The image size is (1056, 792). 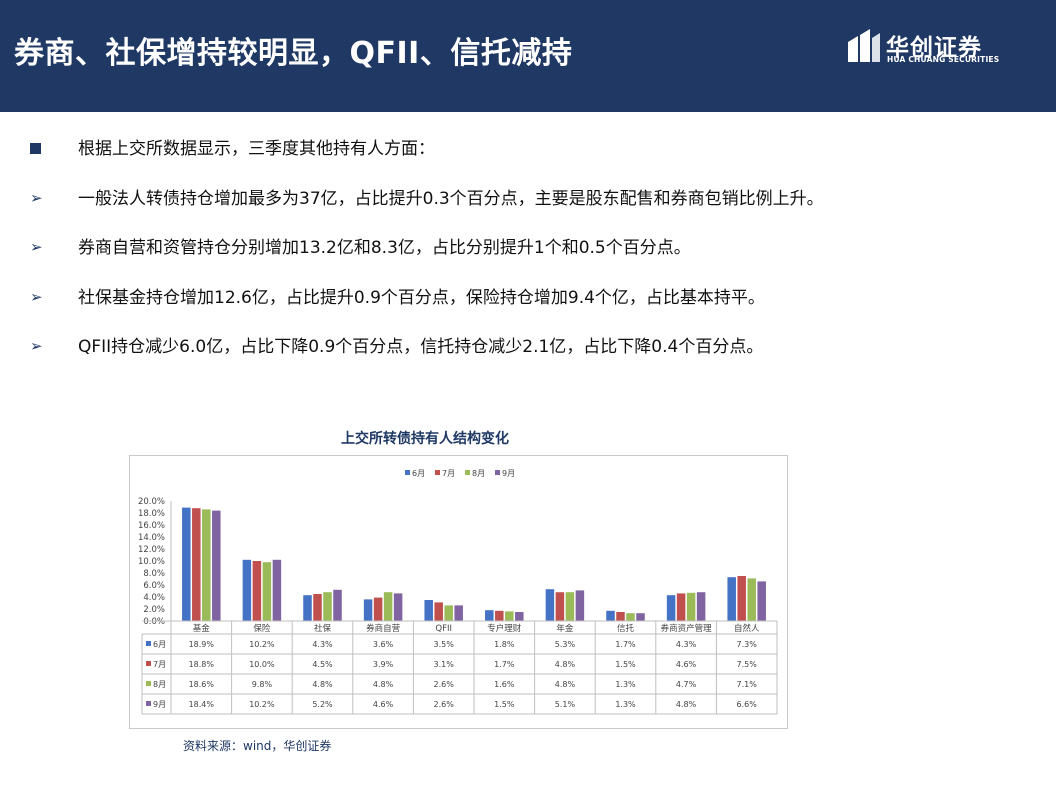 I want to click on x-tick-label: 专户理财, so click(x=504, y=628).